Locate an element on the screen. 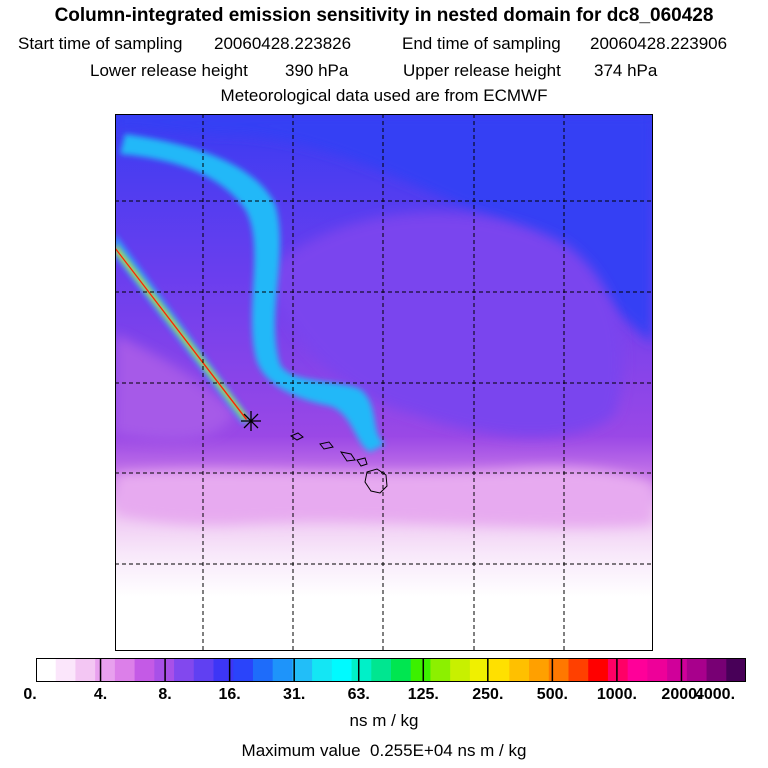 Image resolution: width=768 pixels, height=768 pixels. start-time-value: 20060428.223826 is located at coordinates (283, 43).